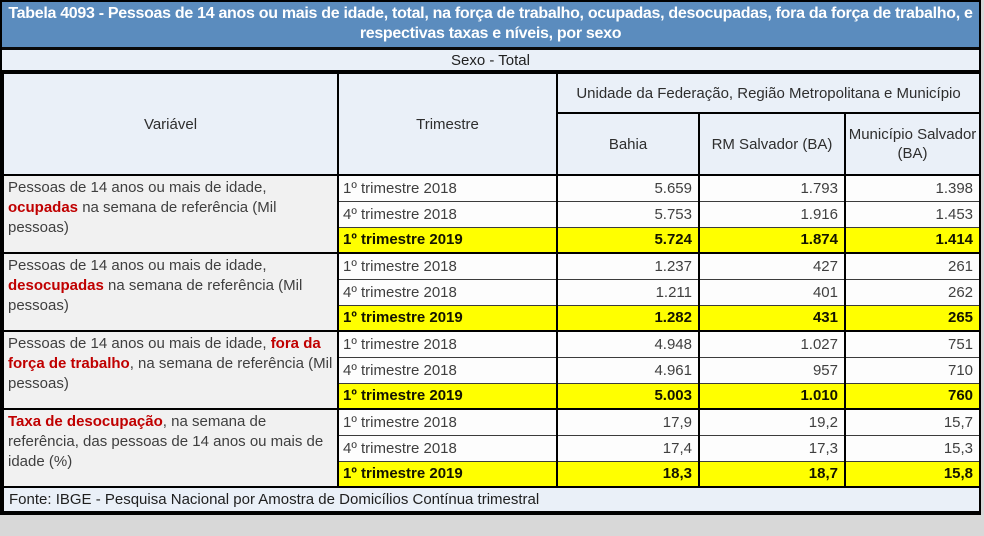  I want to click on value-cell: 1.398, so click(912, 188).